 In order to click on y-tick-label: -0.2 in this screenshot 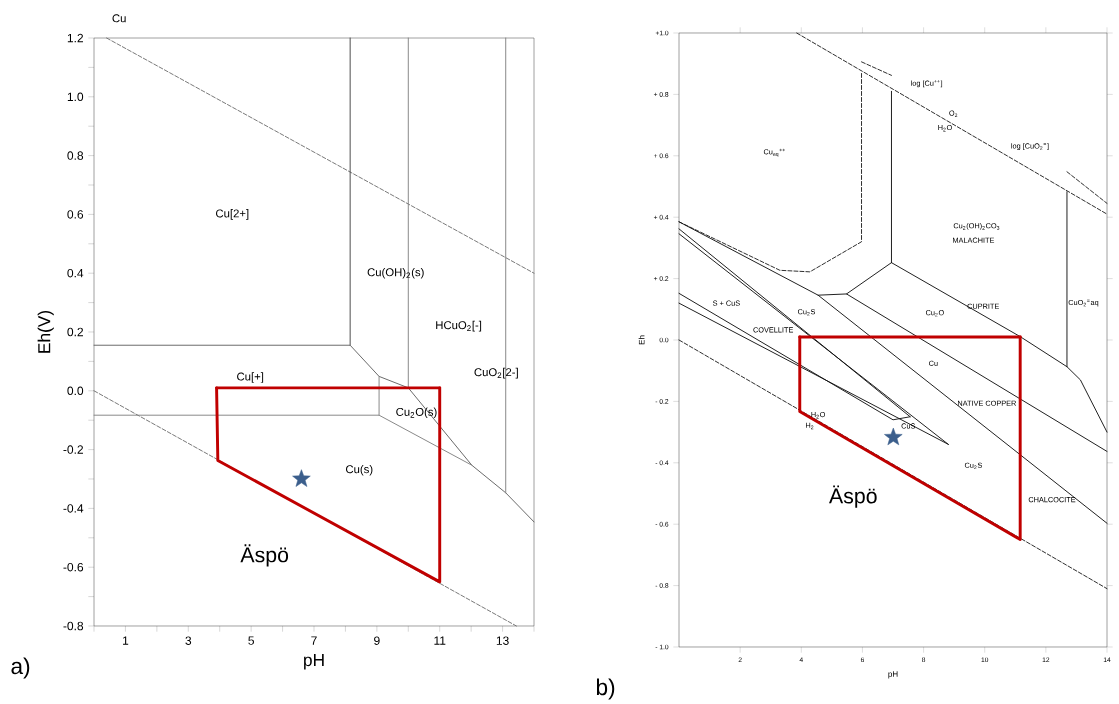, I will do `click(73, 449)`.